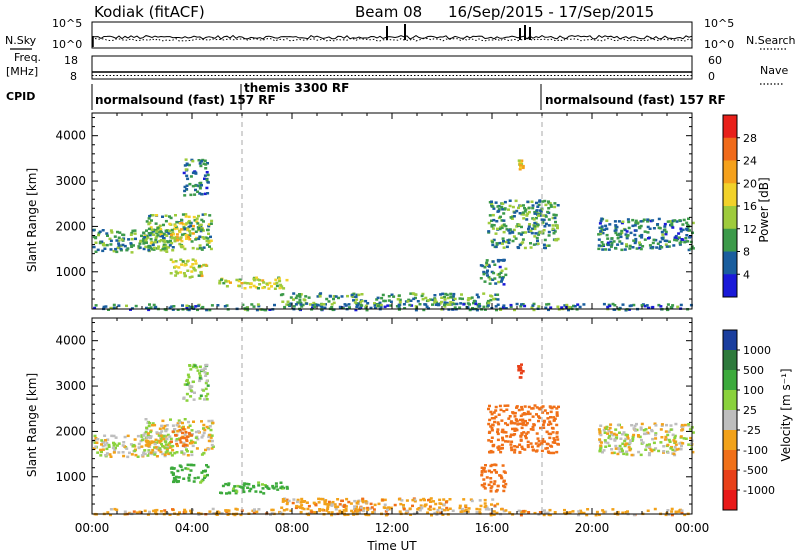  I want to click on y-tick-label: 1000, so click(70, 477).